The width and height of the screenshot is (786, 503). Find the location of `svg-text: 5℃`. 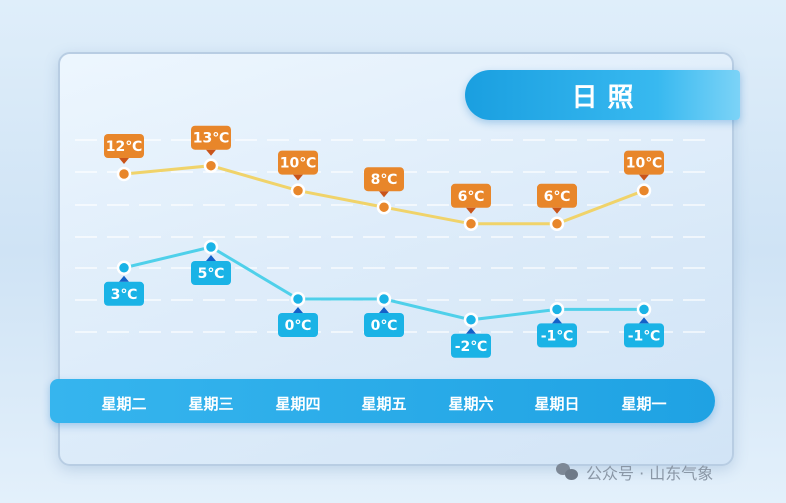

svg-text: 5℃ is located at coordinates (211, 274).